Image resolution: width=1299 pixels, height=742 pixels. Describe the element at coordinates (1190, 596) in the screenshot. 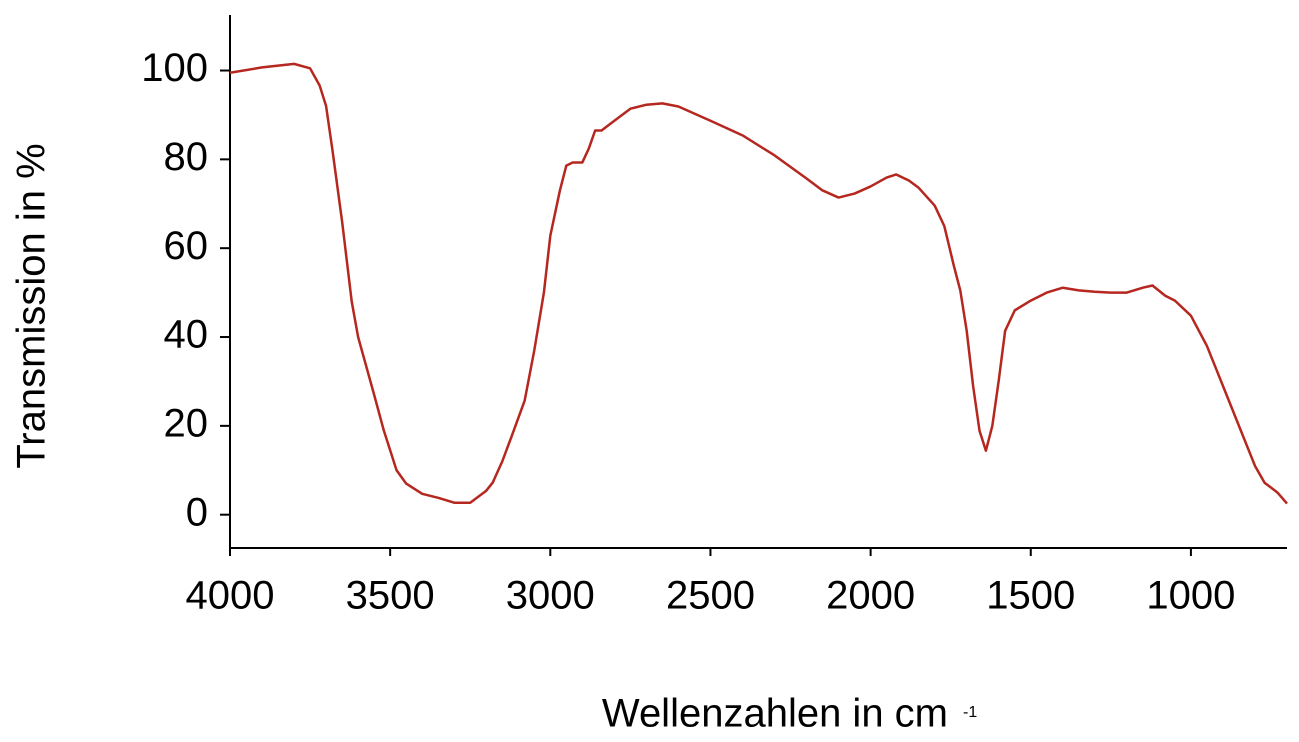

I see `x-tick-label: 1000` at that location.